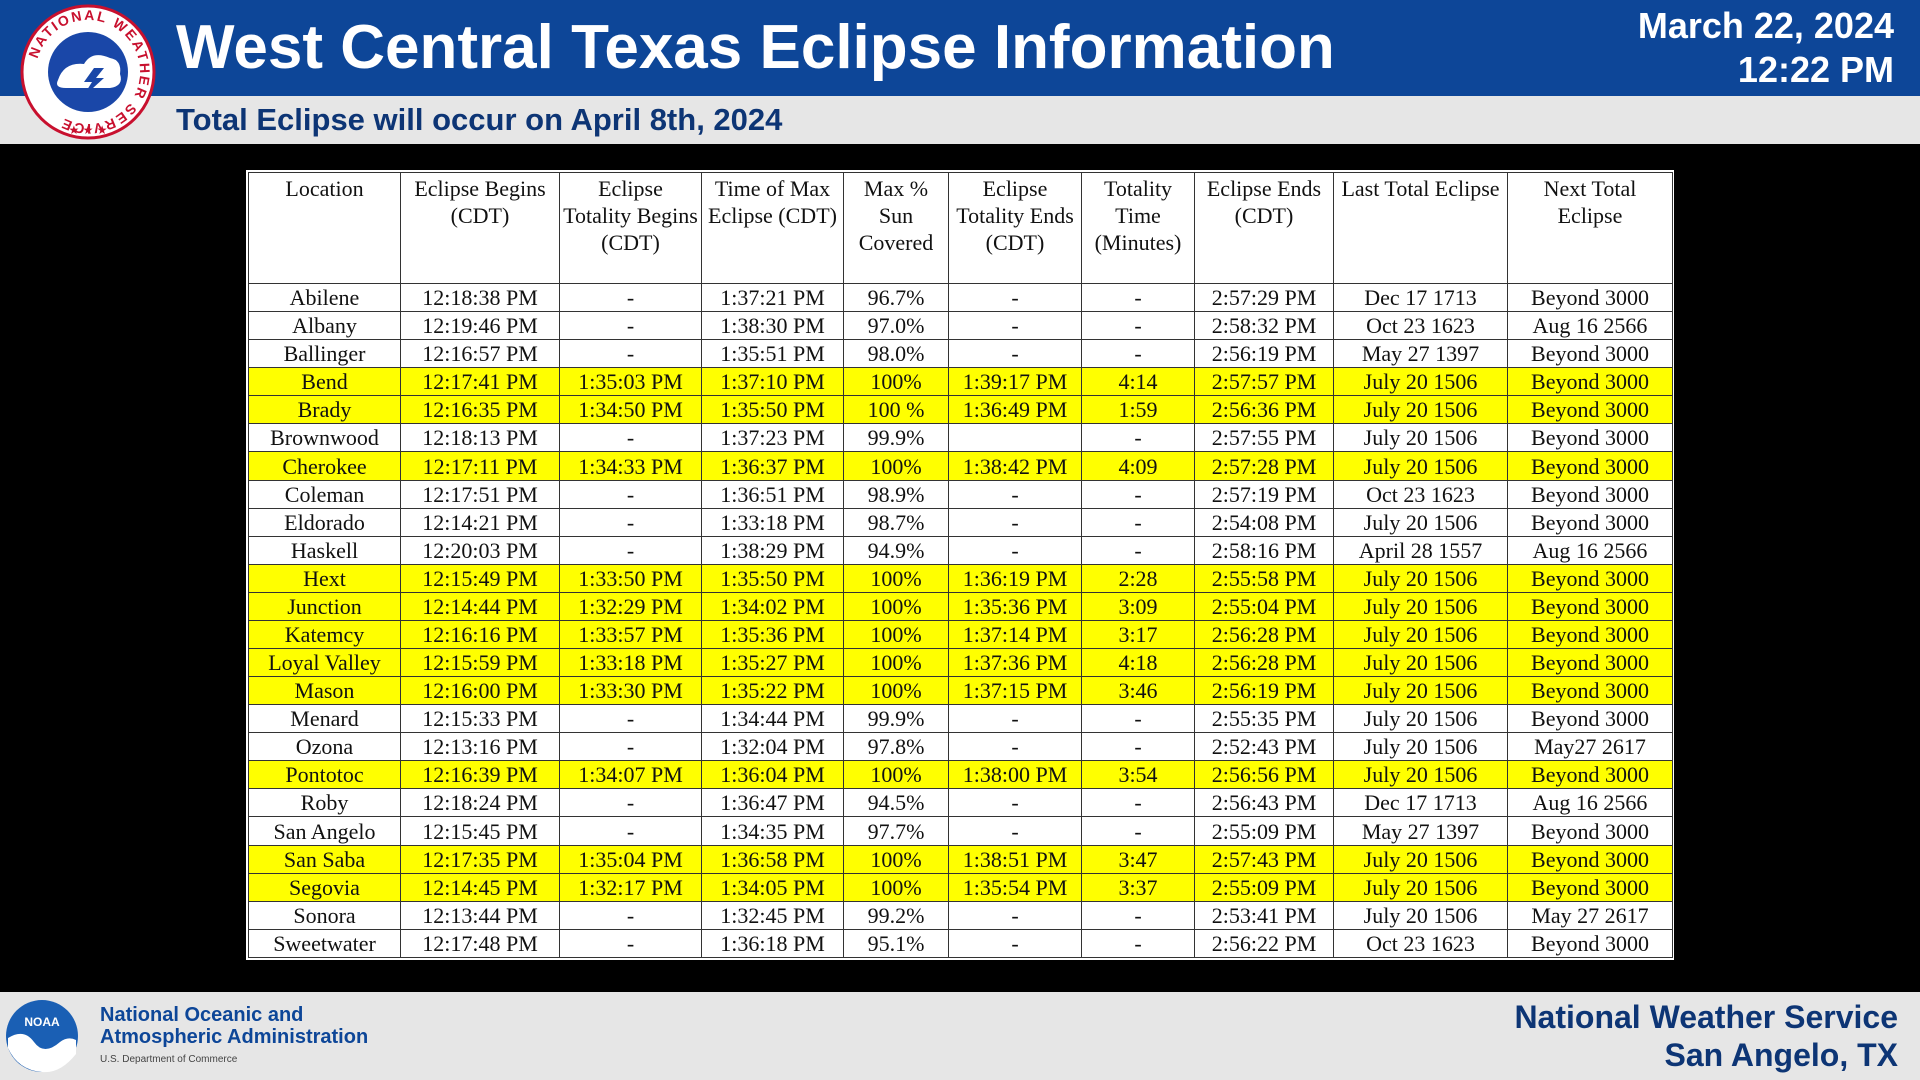  I want to click on table-cell: 98.9%, so click(896, 494).